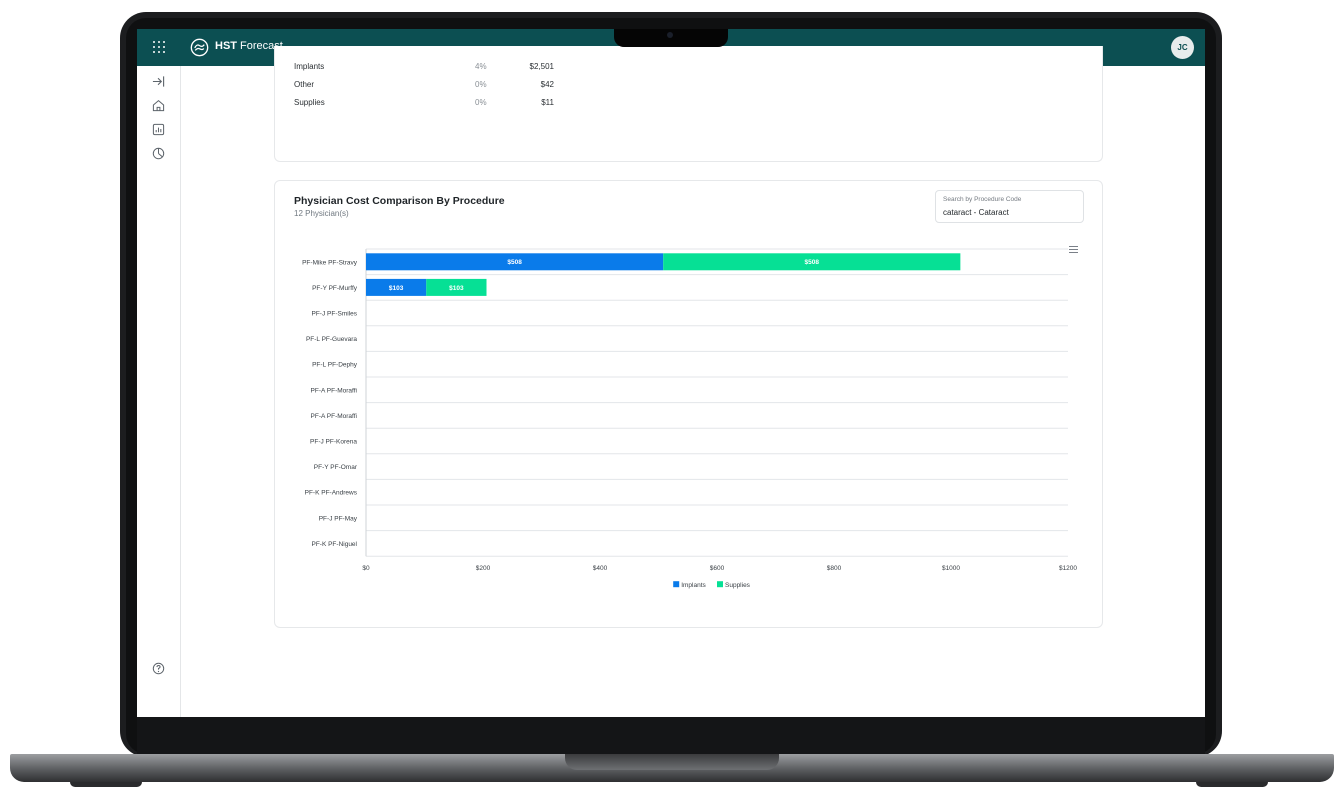 The height and width of the screenshot is (801, 1344). What do you see at coordinates (158, 105) in the screenshot?
I see `home-icon` at bounding box center [158, 105].